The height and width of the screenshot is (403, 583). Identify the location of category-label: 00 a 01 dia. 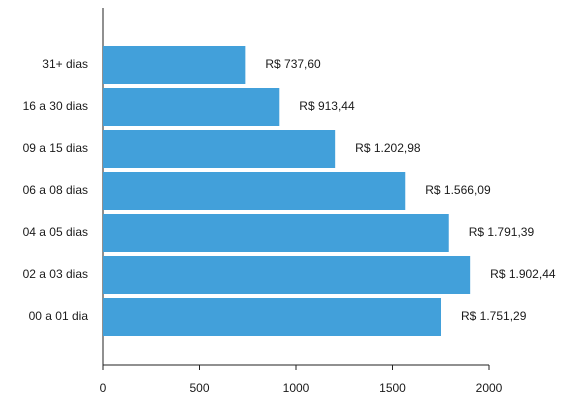
(59, 316).